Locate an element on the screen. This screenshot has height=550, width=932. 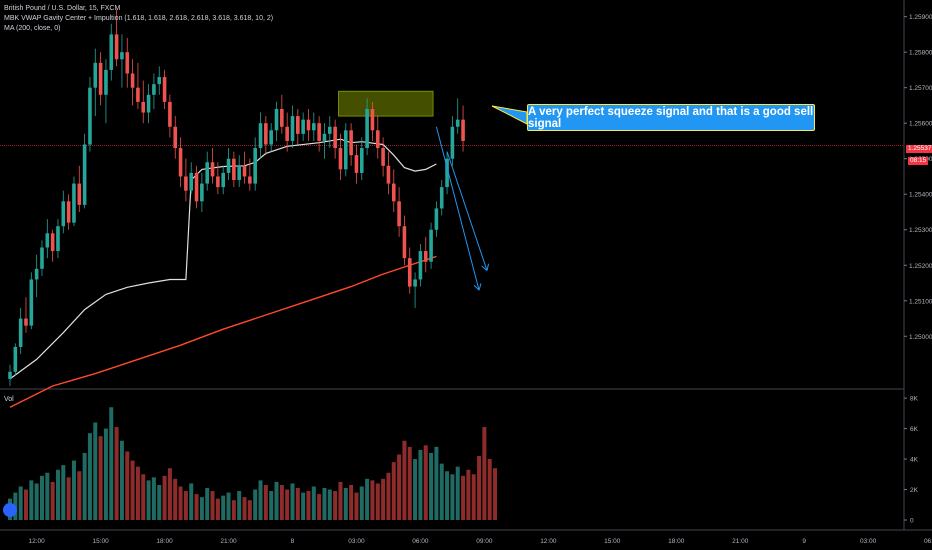
legend-symbol: British Pound / U.S. Dollar, 15, FXCM is located at coordinates (62, 8).